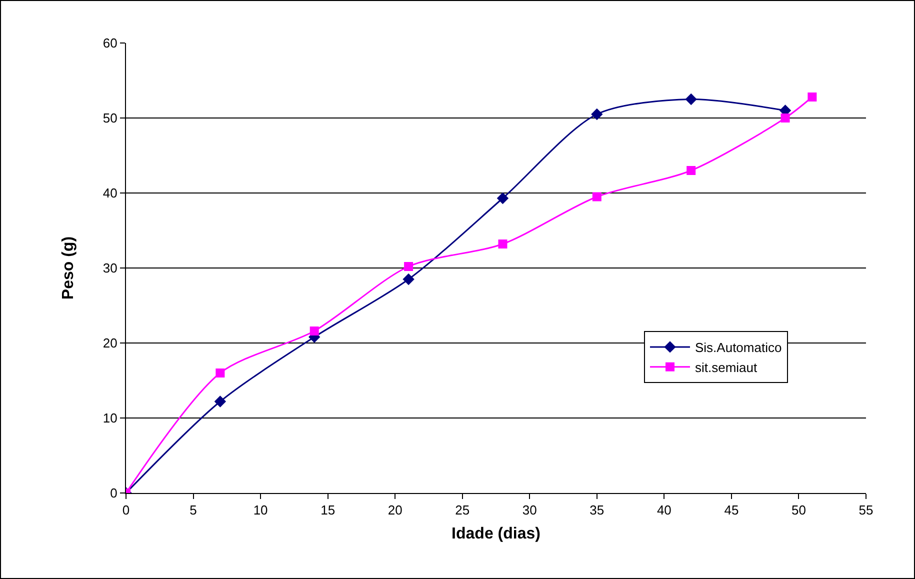  Describe the element at coordinates (328, 510) in the screenshot. I see `x-tick-label: 15` at that location.